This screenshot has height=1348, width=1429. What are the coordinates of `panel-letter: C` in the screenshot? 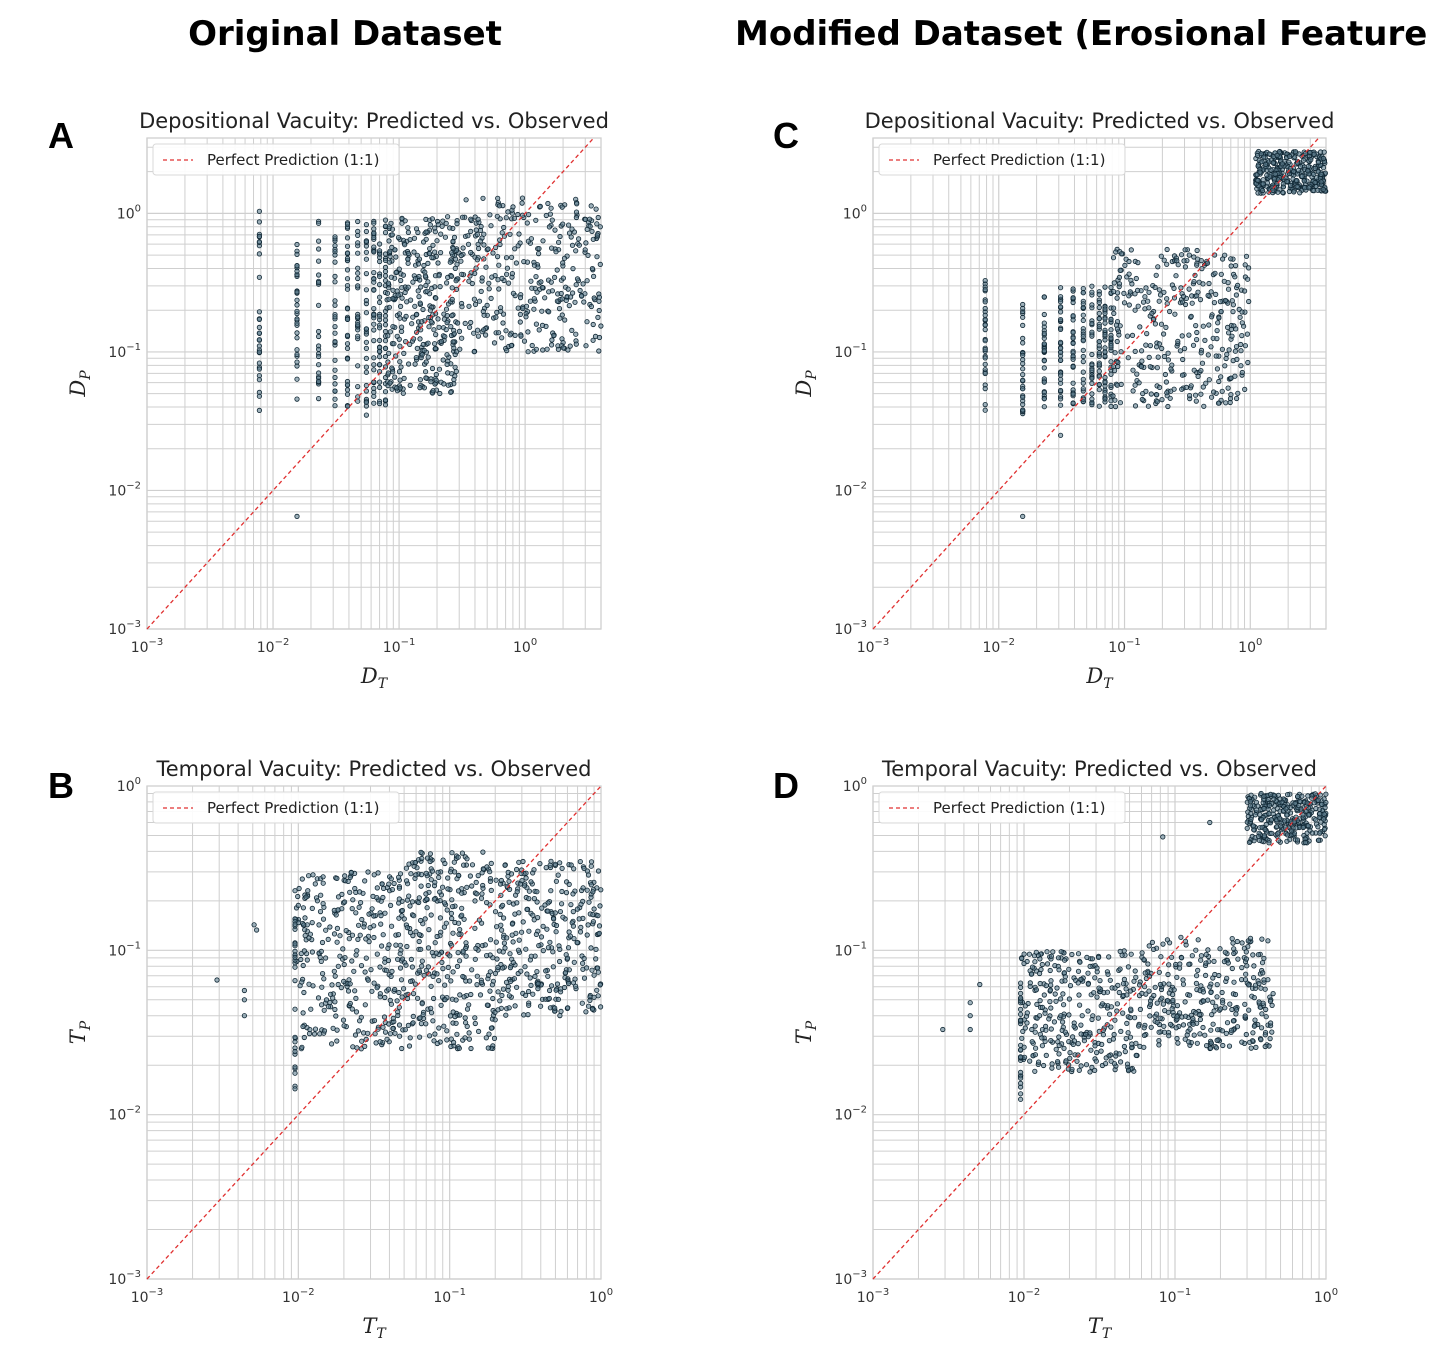 It's located at (786, 135).